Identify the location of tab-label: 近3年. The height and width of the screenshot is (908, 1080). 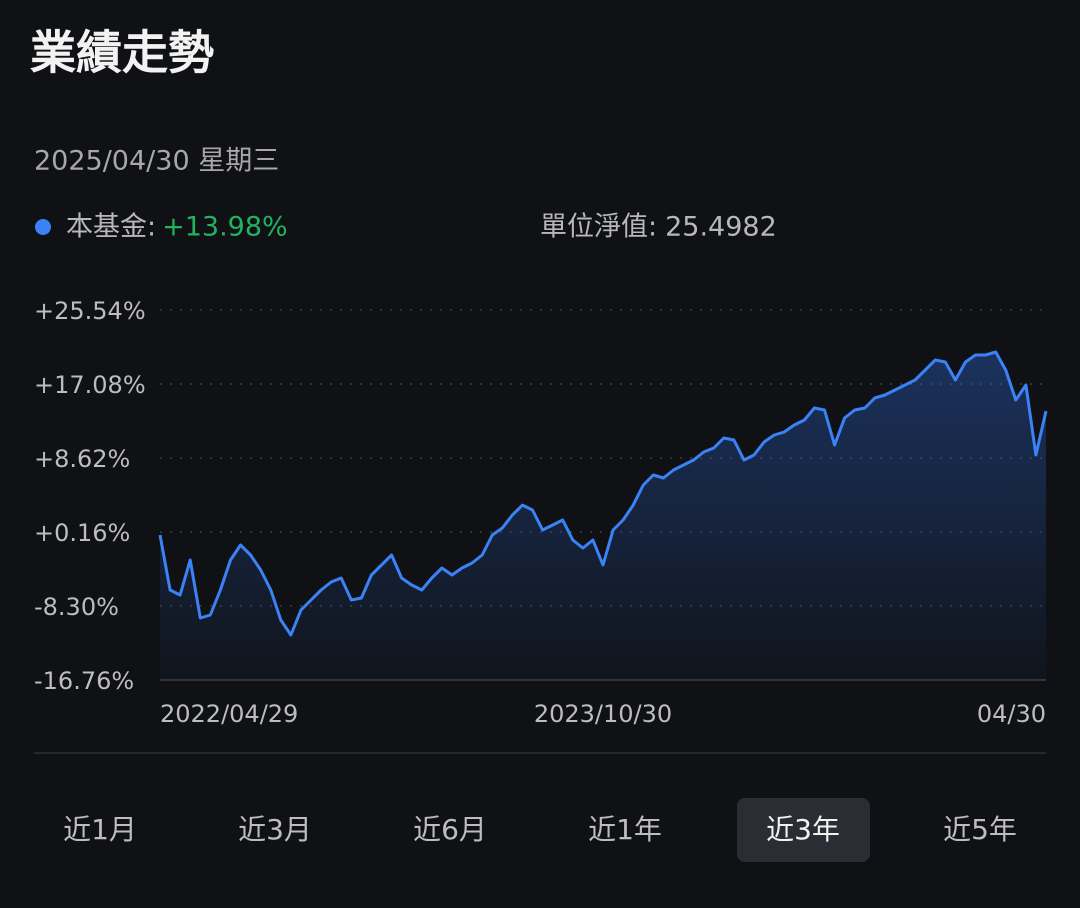
(803, 829).